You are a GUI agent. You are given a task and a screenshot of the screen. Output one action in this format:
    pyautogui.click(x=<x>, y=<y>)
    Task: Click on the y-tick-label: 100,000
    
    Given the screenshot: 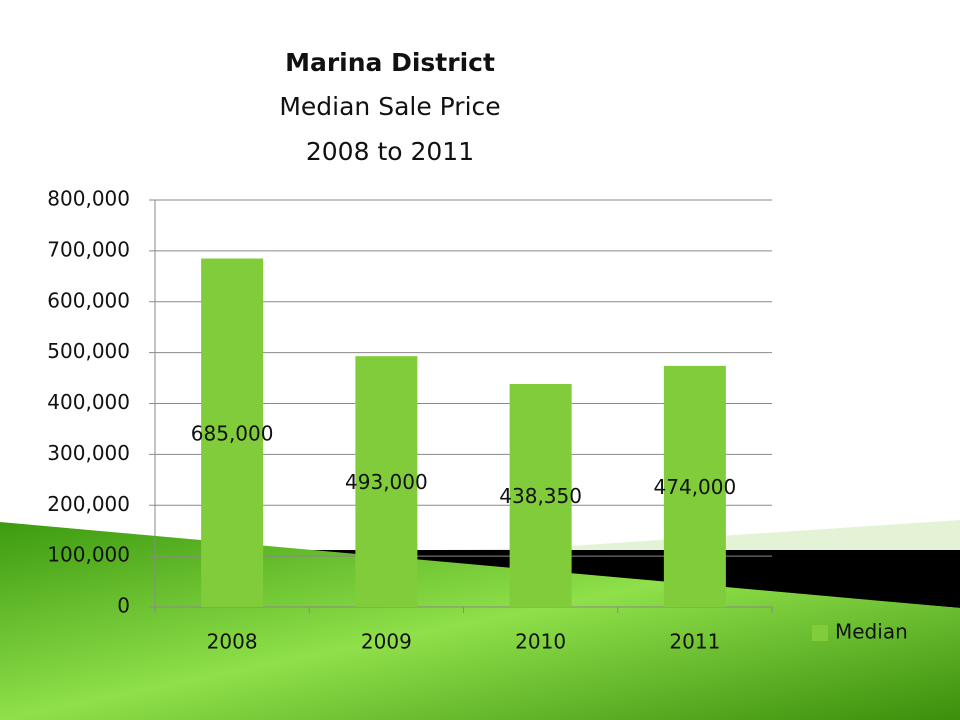 What is the action you would take?
    pyautogui.click(x=88, y=555)
    